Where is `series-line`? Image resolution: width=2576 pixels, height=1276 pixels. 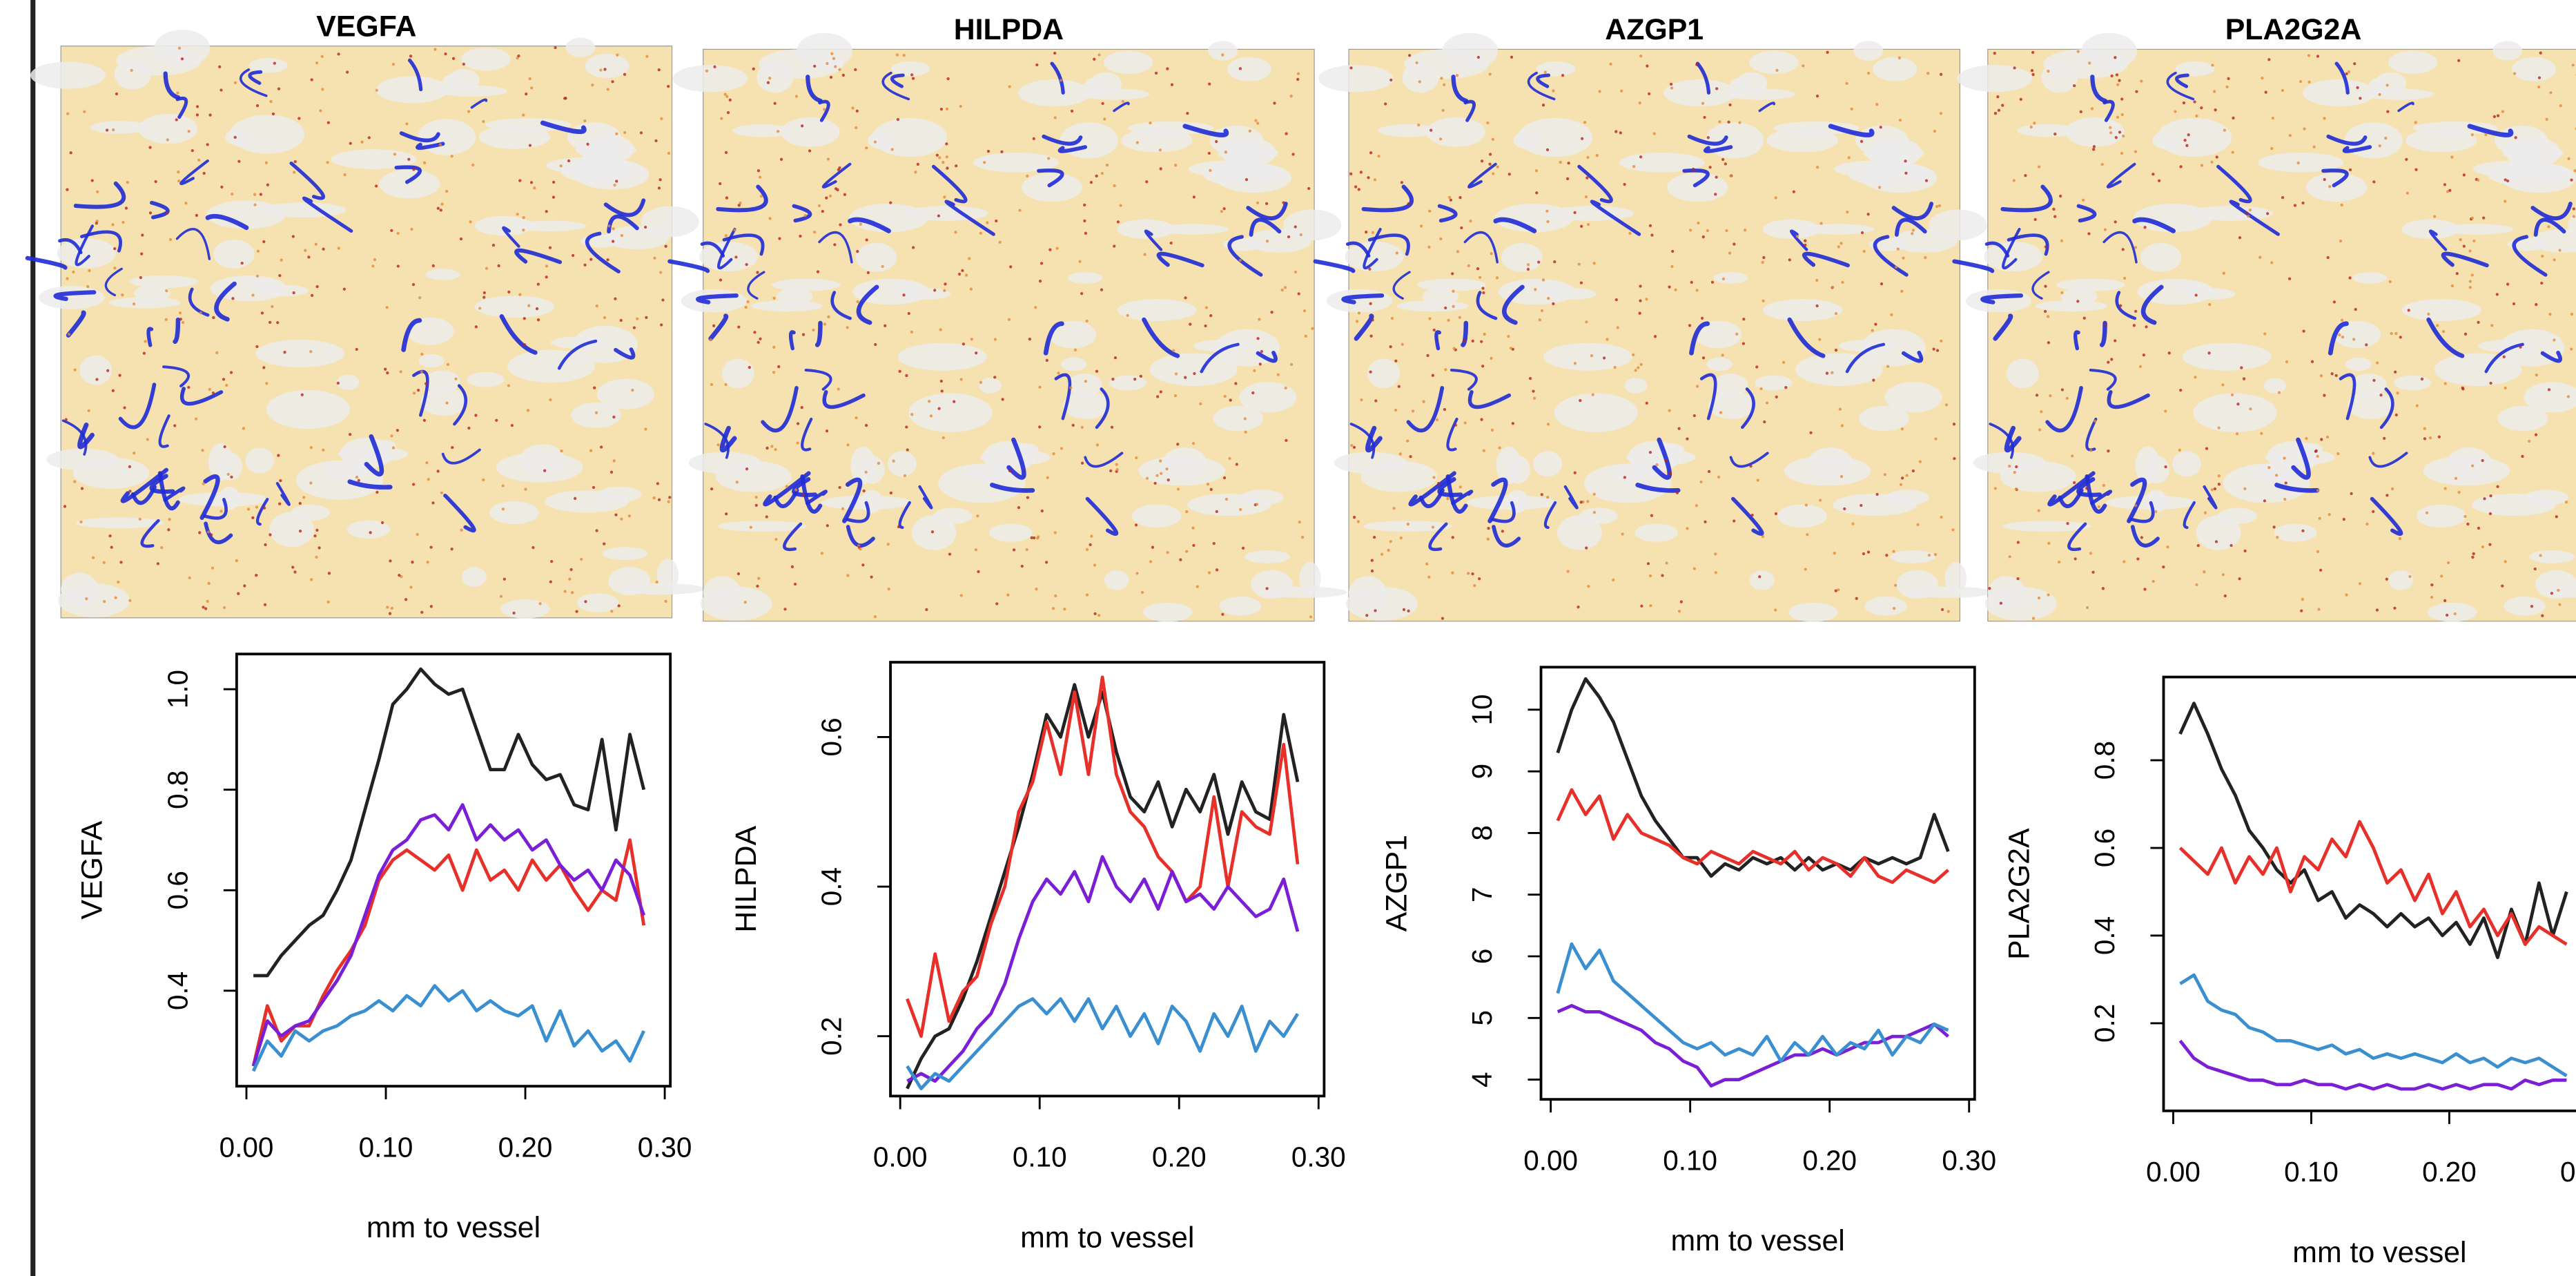
series-line is located at coordinates (1103, 969).